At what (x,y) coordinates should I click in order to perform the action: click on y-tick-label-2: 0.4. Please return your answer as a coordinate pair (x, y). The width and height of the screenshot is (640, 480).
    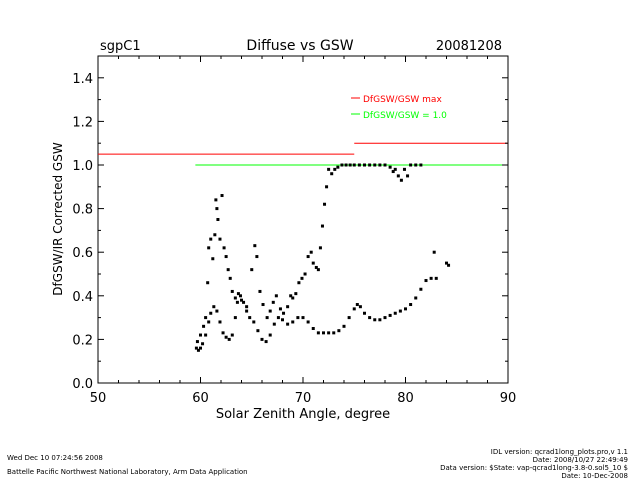
    Looking at the image, I should click on (82, 297).